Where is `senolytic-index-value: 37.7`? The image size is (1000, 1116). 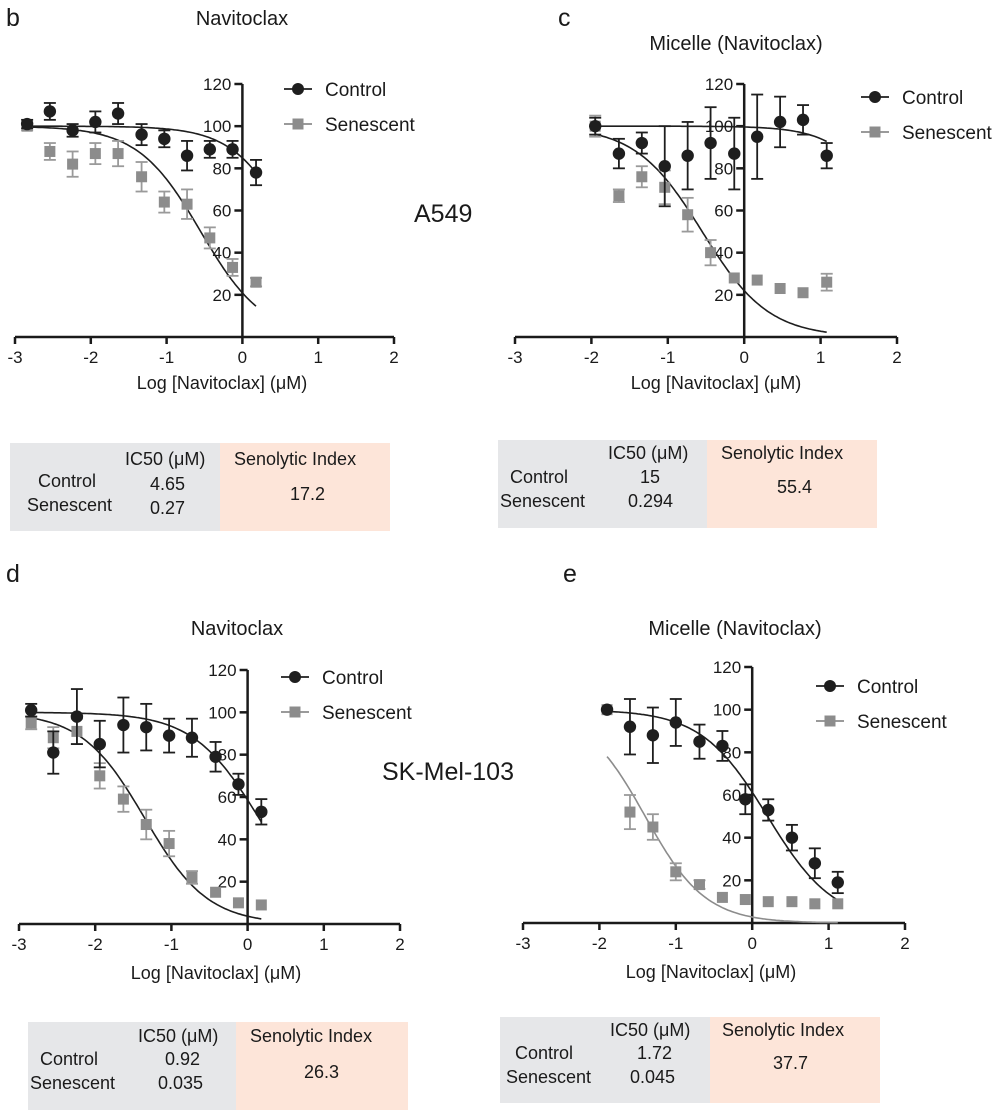 senolytic-index-value: 37.7 is located at coordinates (791, 1063).